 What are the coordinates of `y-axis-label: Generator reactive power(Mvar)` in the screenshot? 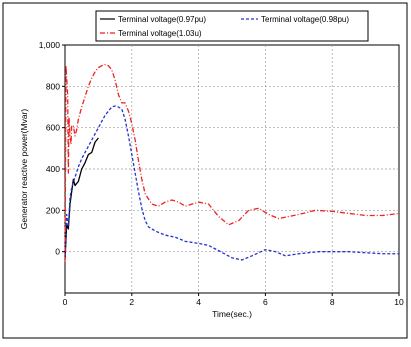 It's located at (24, 169).